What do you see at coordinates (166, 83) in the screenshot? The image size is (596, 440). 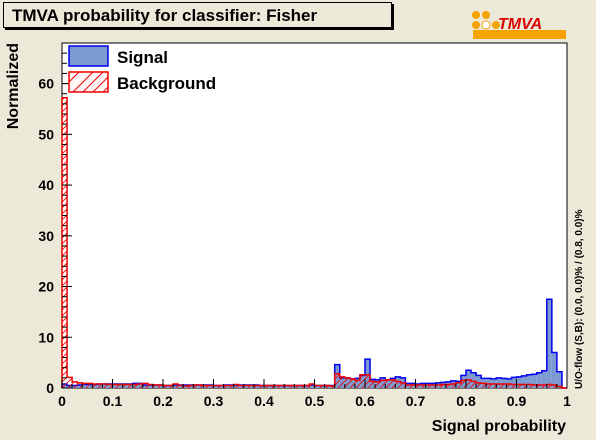 I see `legend-background-label: Background` at bounding box center [166, 83].